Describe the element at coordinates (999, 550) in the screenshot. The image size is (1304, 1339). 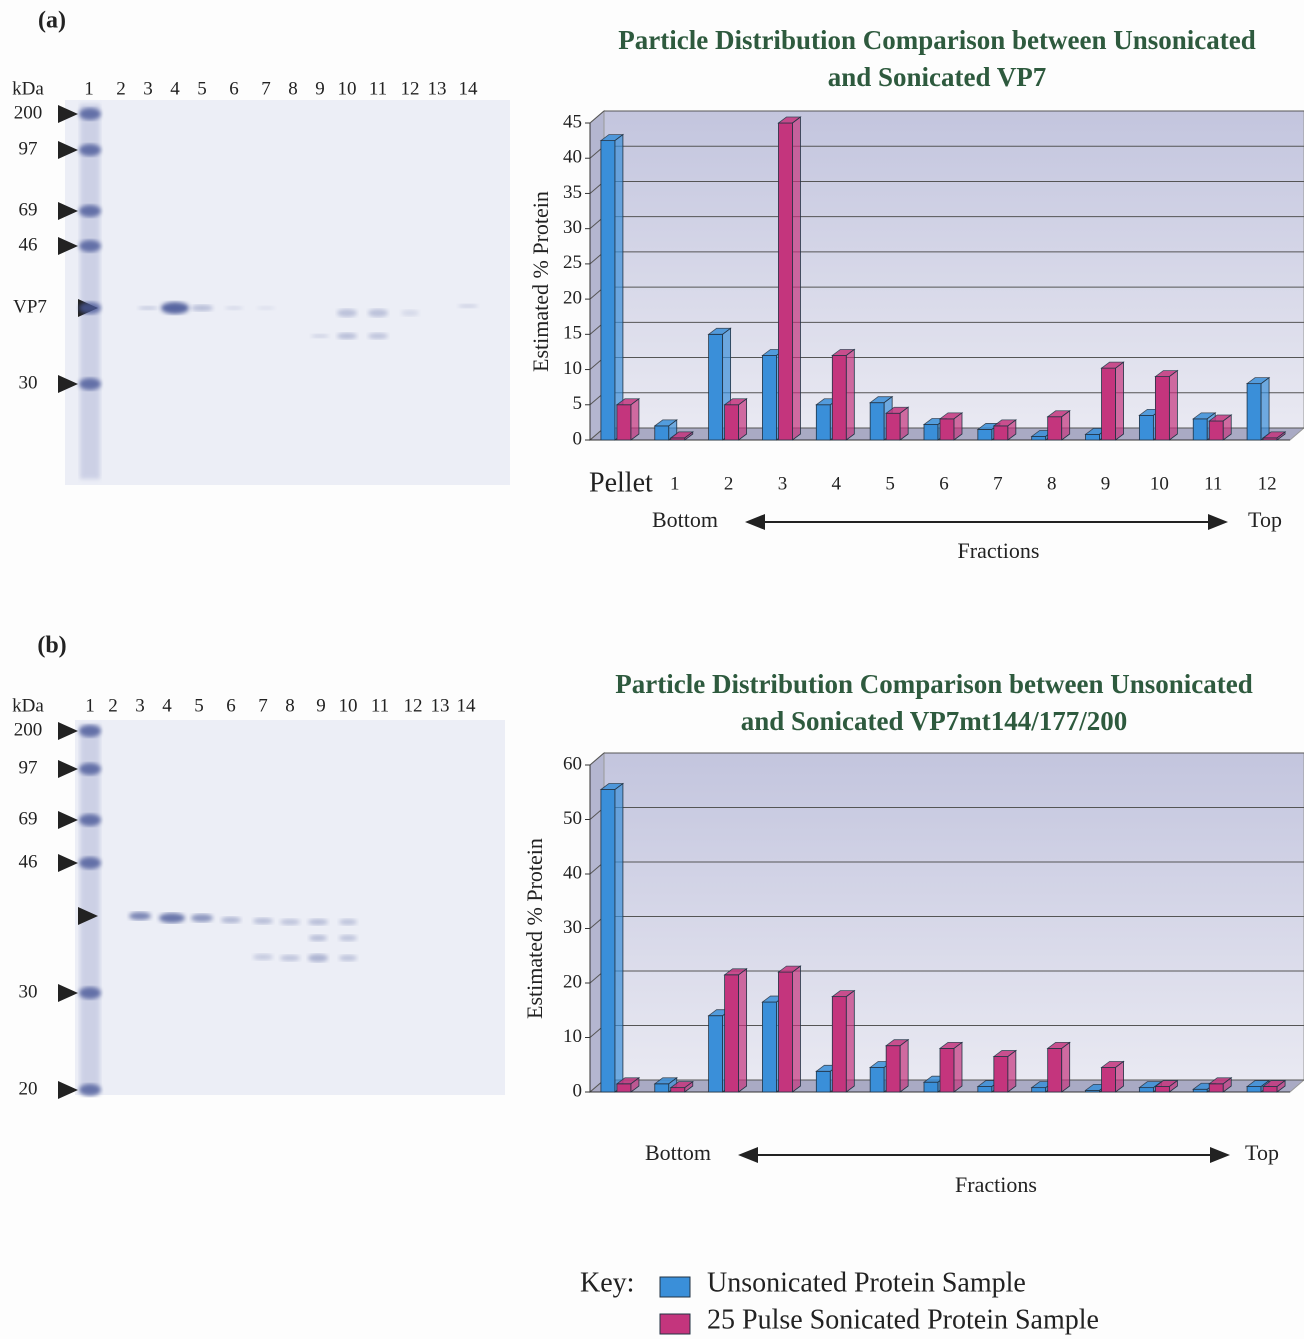
I see `x-axis-label: Fractions` at that location.